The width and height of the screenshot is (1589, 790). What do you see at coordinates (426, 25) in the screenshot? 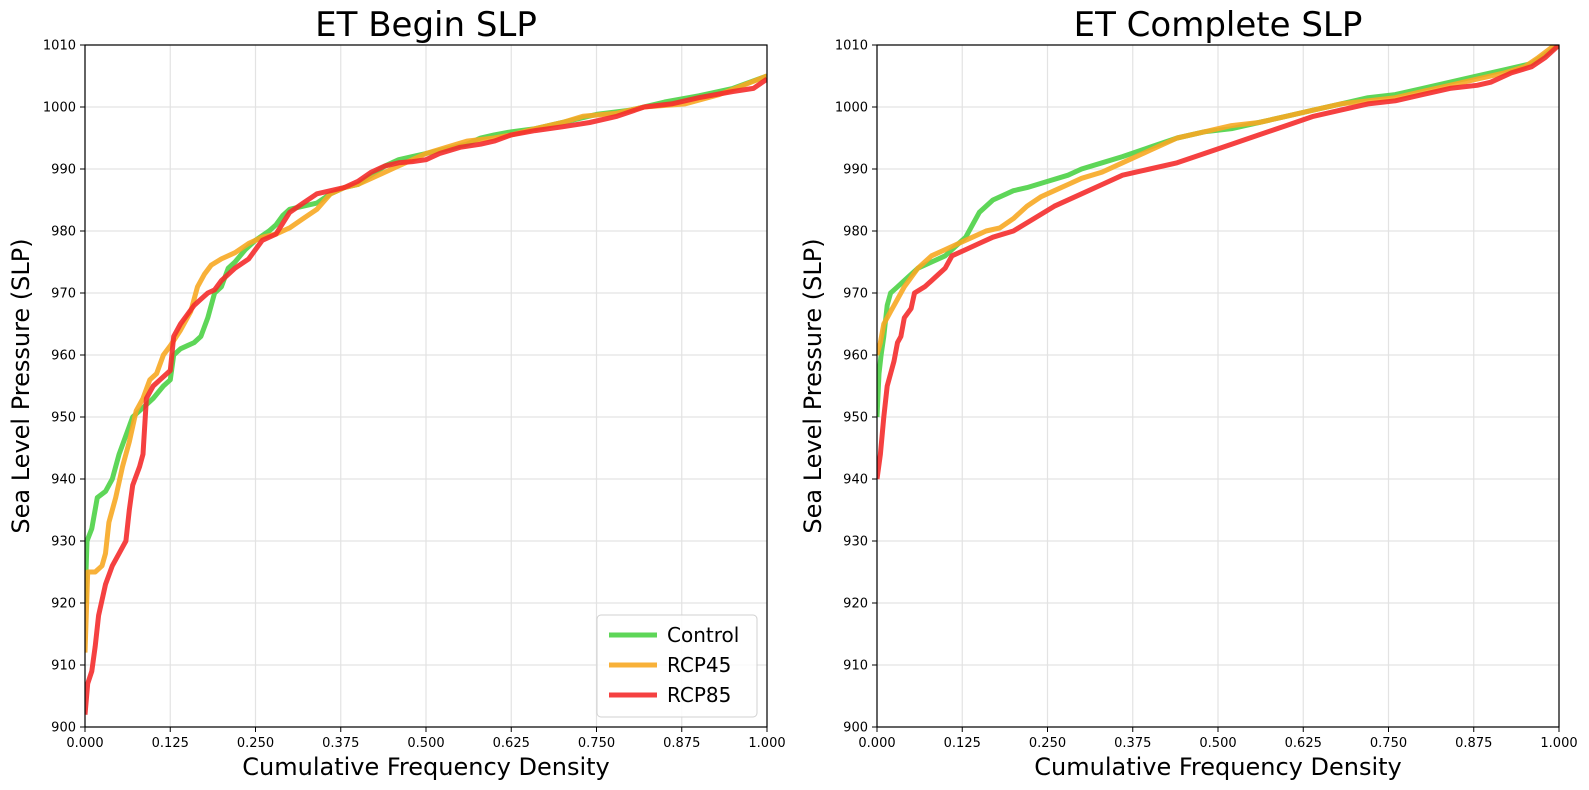
I see `chart-title: ET Begin SLP` at bounding box center [426, 25].